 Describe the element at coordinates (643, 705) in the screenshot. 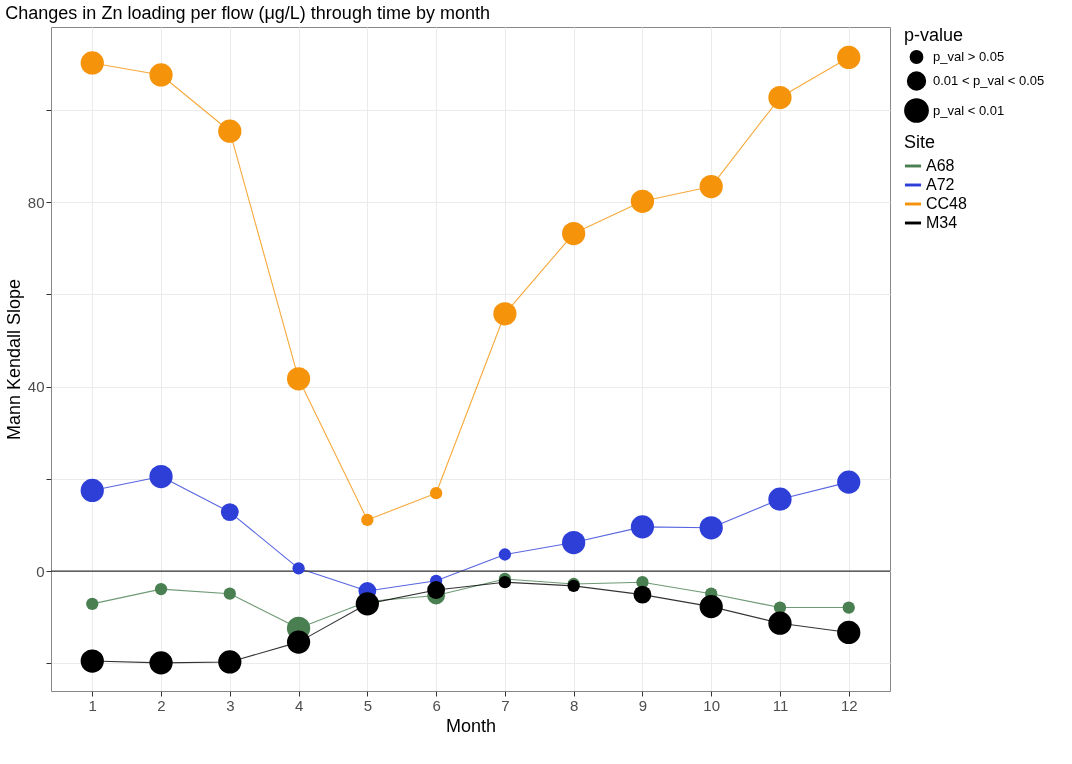

I see `x-tick-label: 9` at that location.